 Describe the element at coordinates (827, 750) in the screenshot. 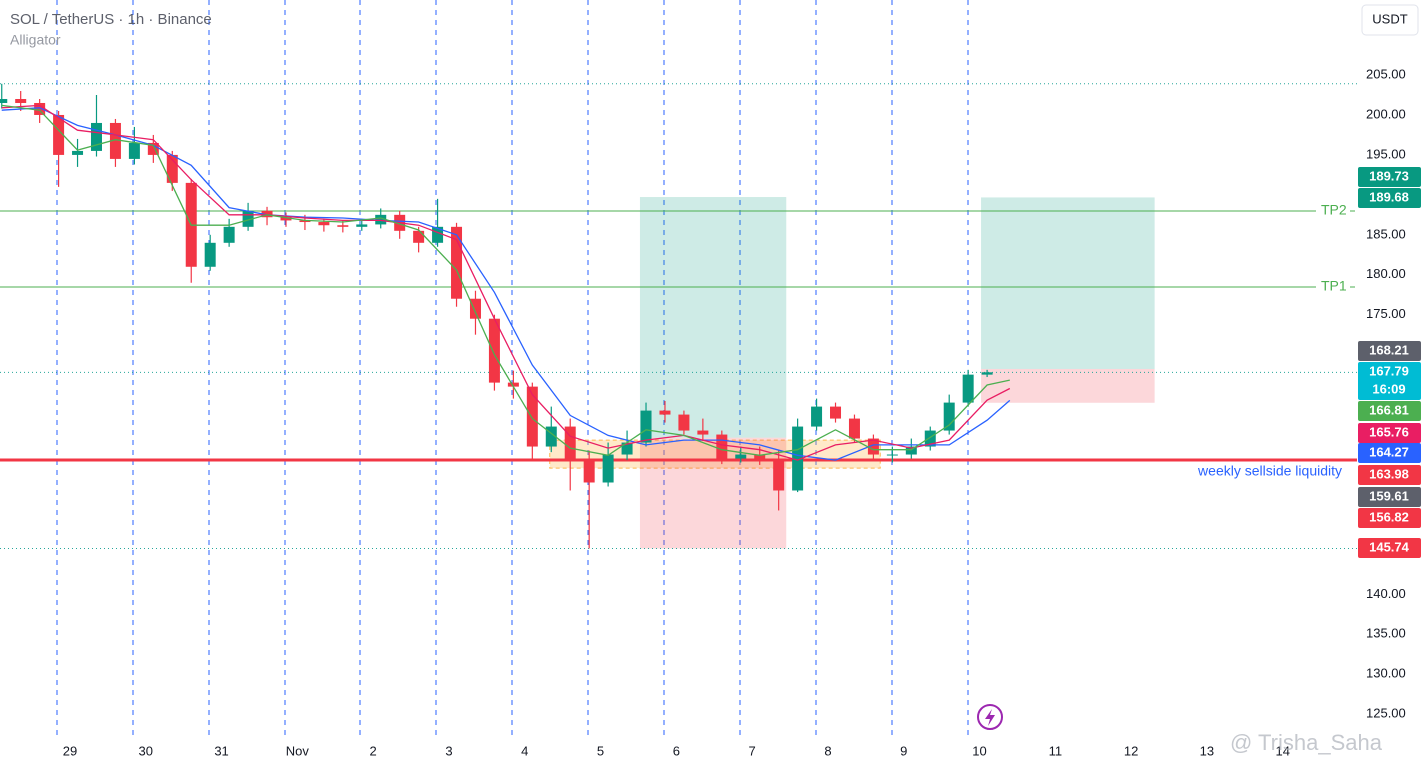

I see `x-tick-label: 8` at that location.